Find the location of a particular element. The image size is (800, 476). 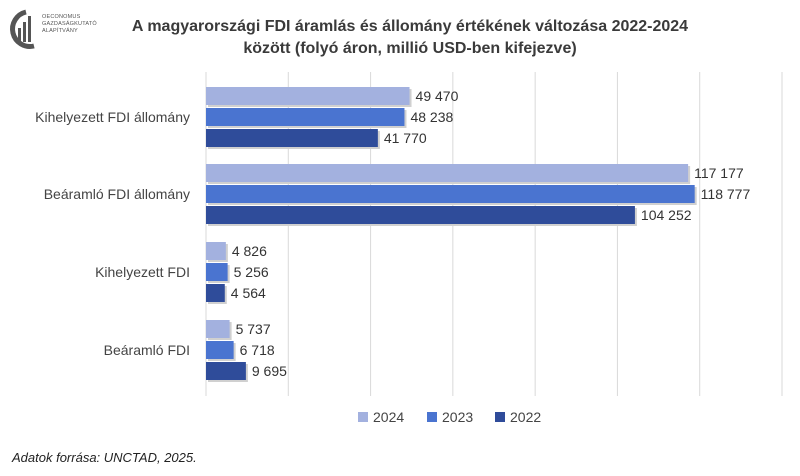

data-label: 9 695 is located at coordinates (269, 371).